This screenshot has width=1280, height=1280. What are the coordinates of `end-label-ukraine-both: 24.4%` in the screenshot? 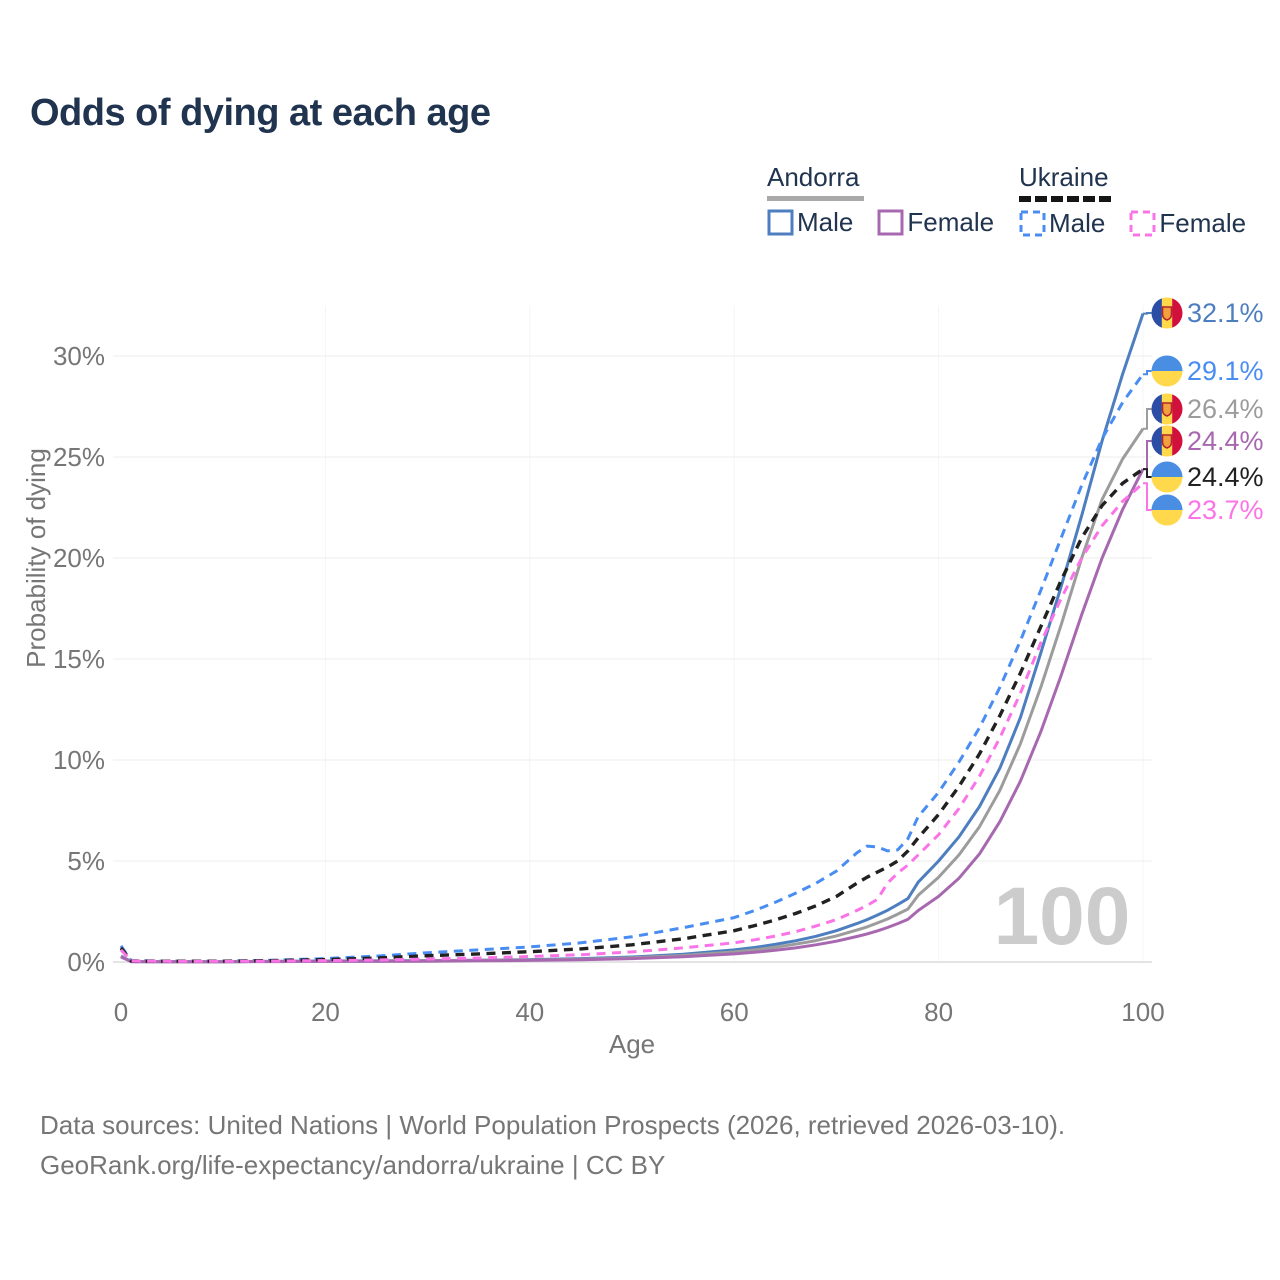 It's located at (1225, 477).